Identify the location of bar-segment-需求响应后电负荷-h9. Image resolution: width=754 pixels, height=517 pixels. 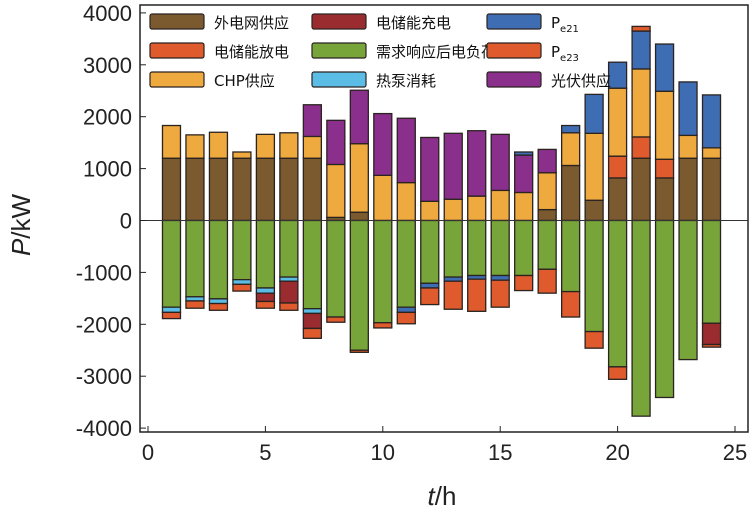
(359, 285).